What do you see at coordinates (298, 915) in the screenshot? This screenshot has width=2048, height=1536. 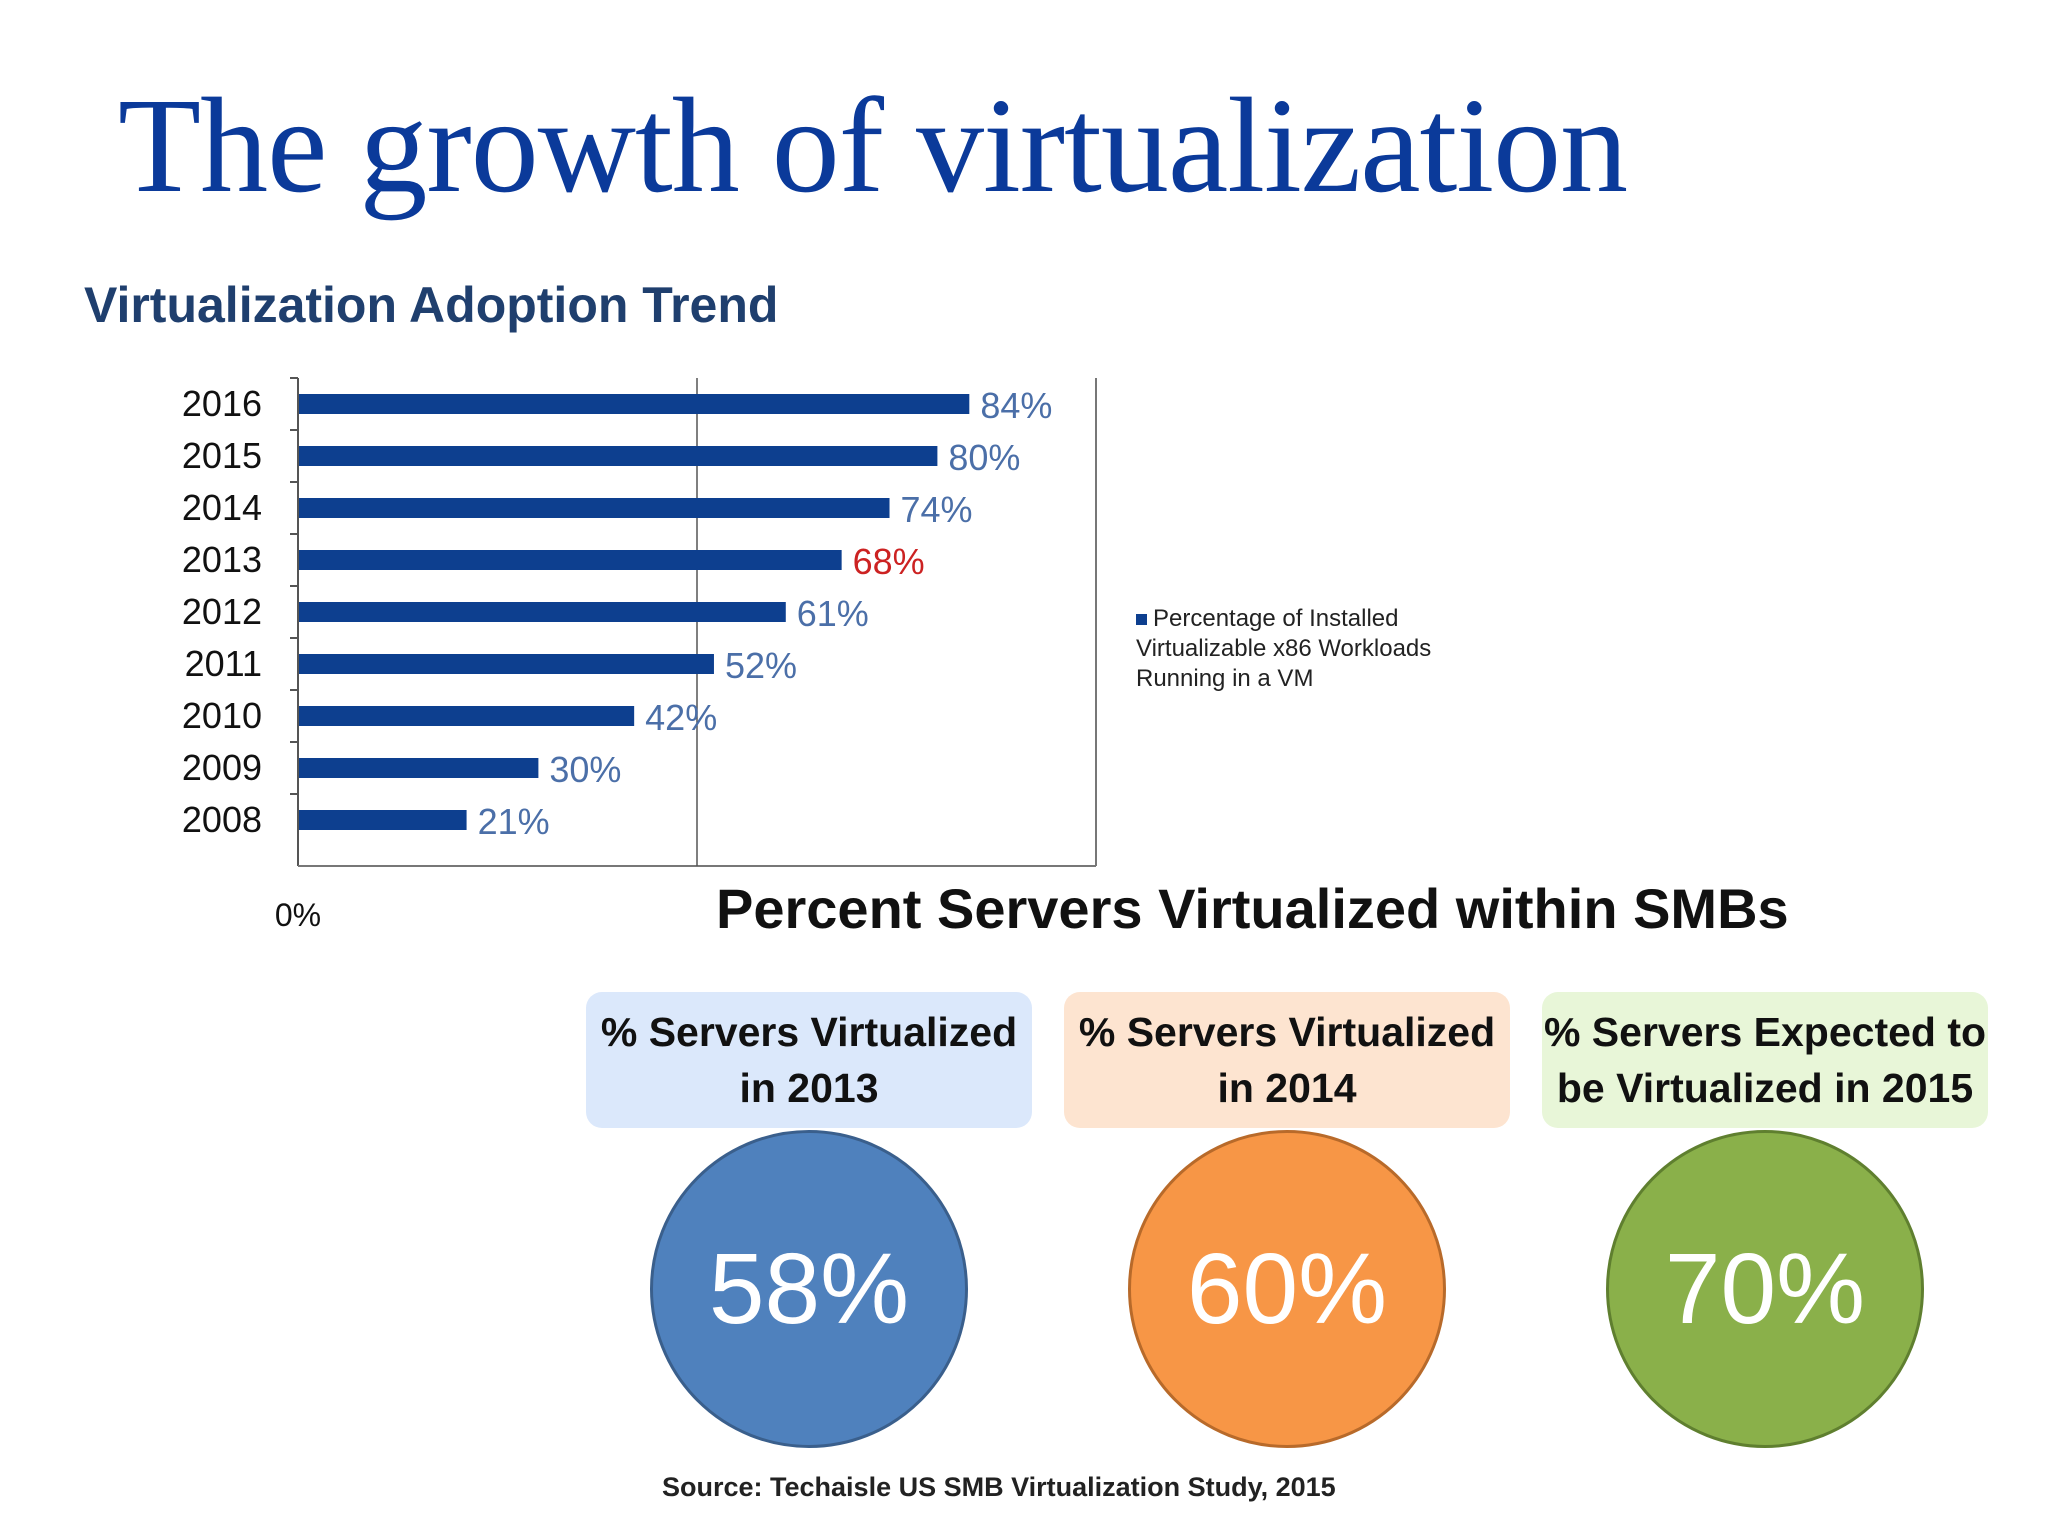 I see `x-tick-label: 0%` at bounding box center [298, 915].